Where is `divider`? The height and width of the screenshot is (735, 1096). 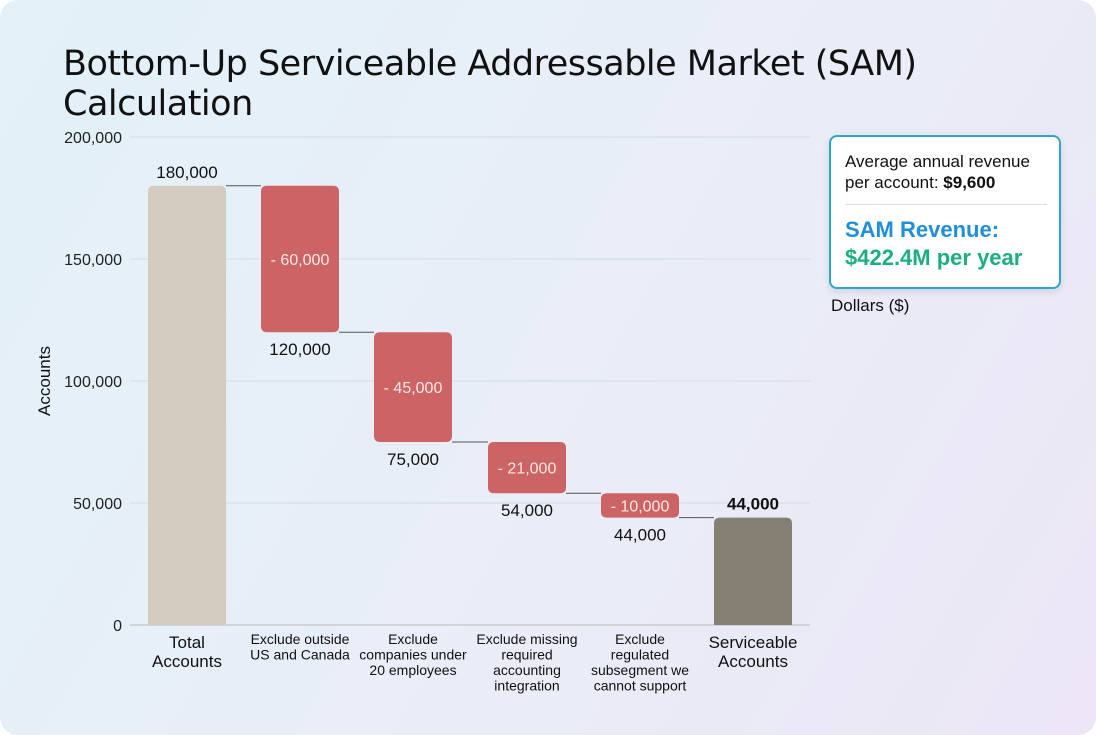
divider is located at coordinates (946, 204).